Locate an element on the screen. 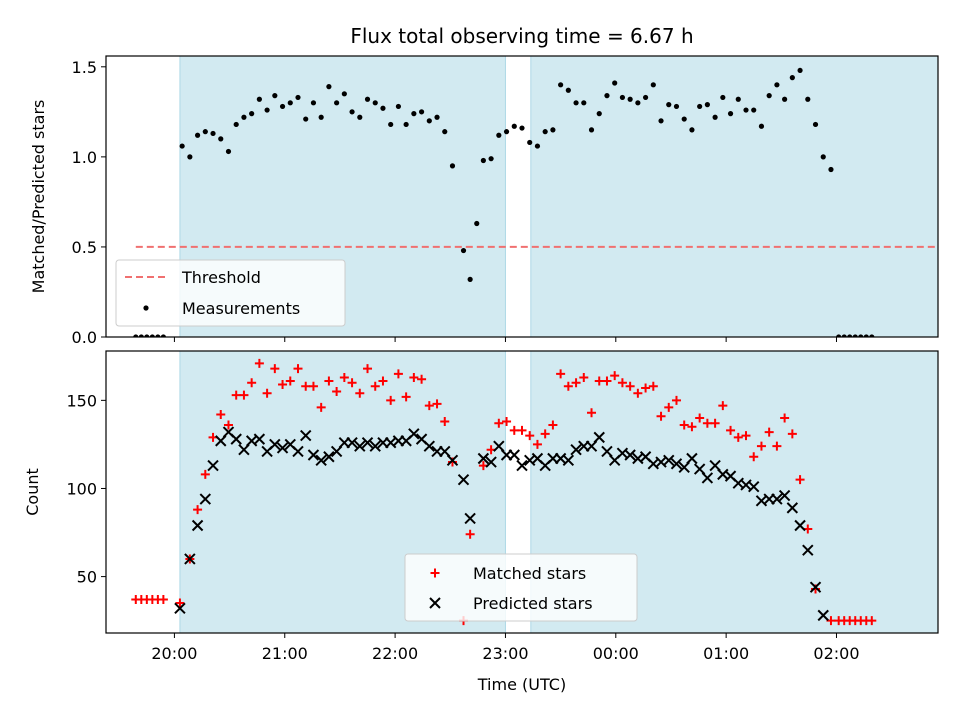 This screenshot has height=720, width=960. x-tick-label: 20:00 is located at coordinates (174, 653).